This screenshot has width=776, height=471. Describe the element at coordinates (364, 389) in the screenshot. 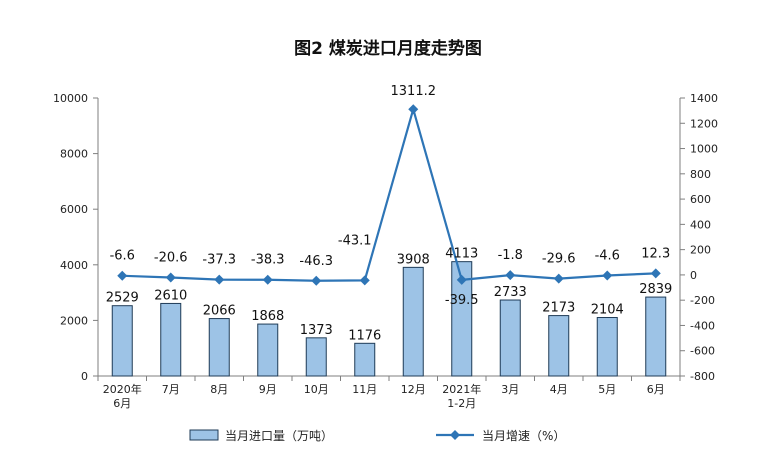

I see `x-tick-label: 11月` at that location.